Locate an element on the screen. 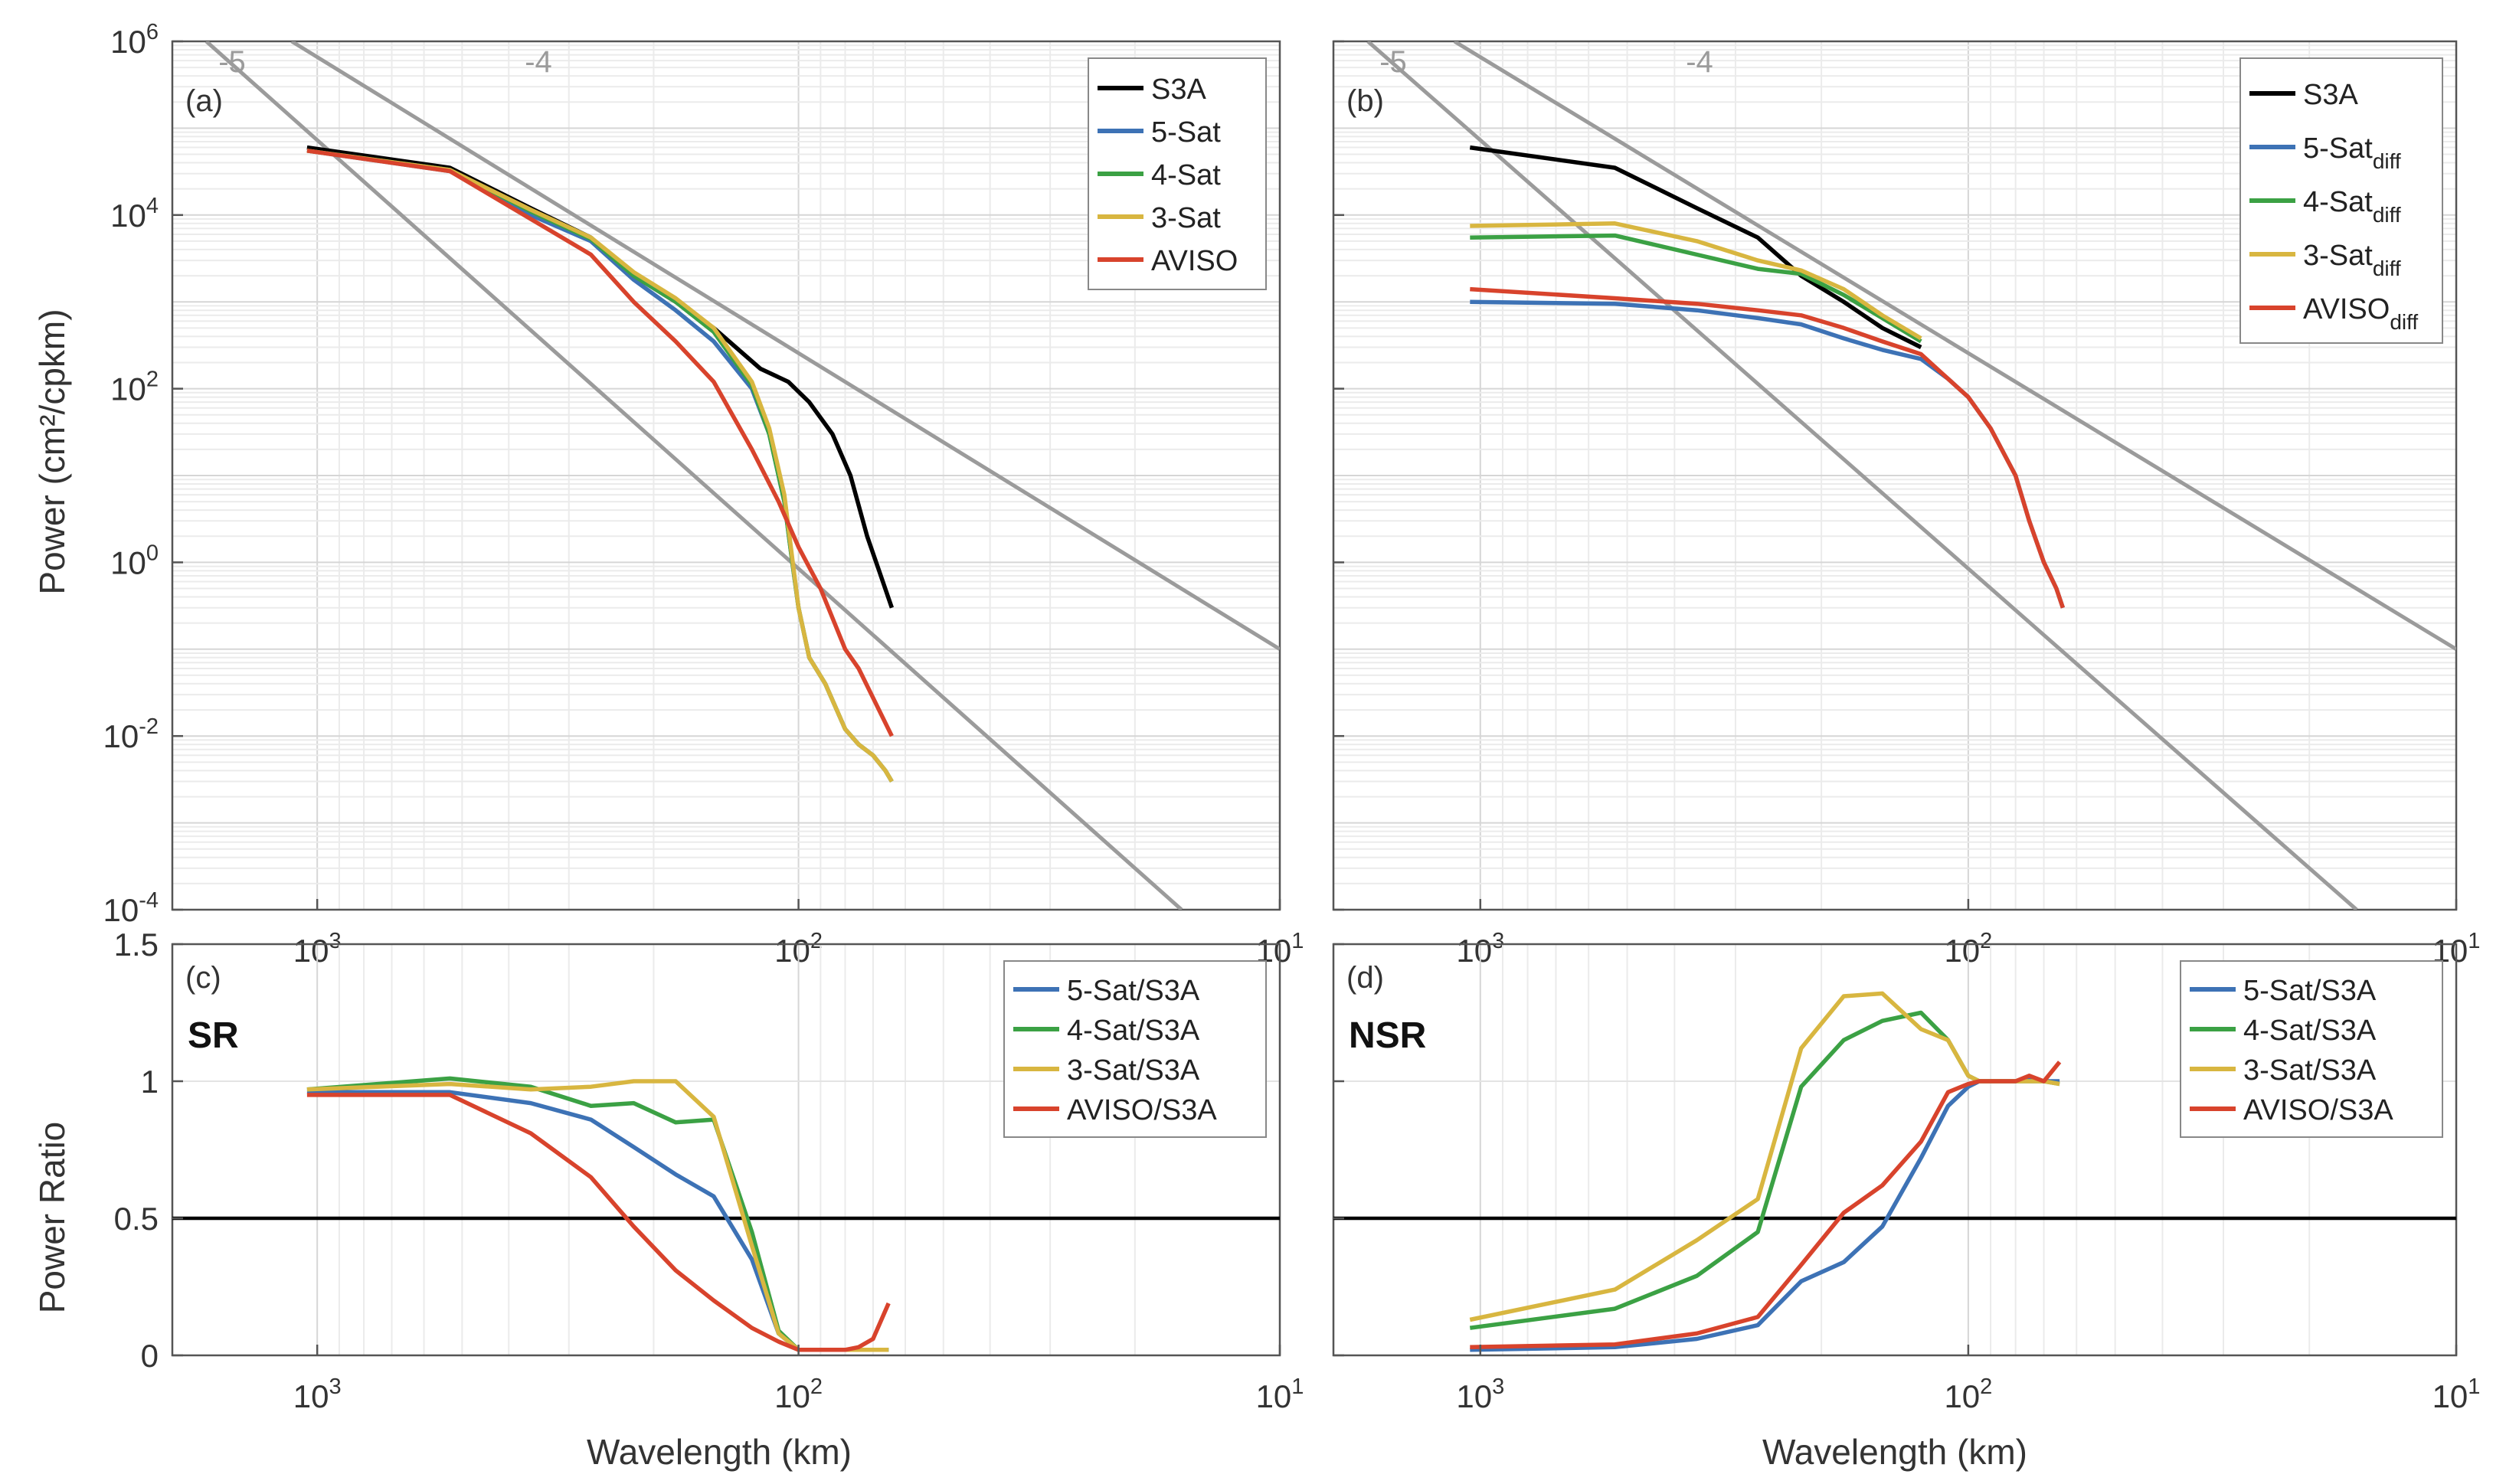 This screenshot has height=1484, width=2493. ylabel-bottom: Power Ratio is located at coordinates (52, 1218).